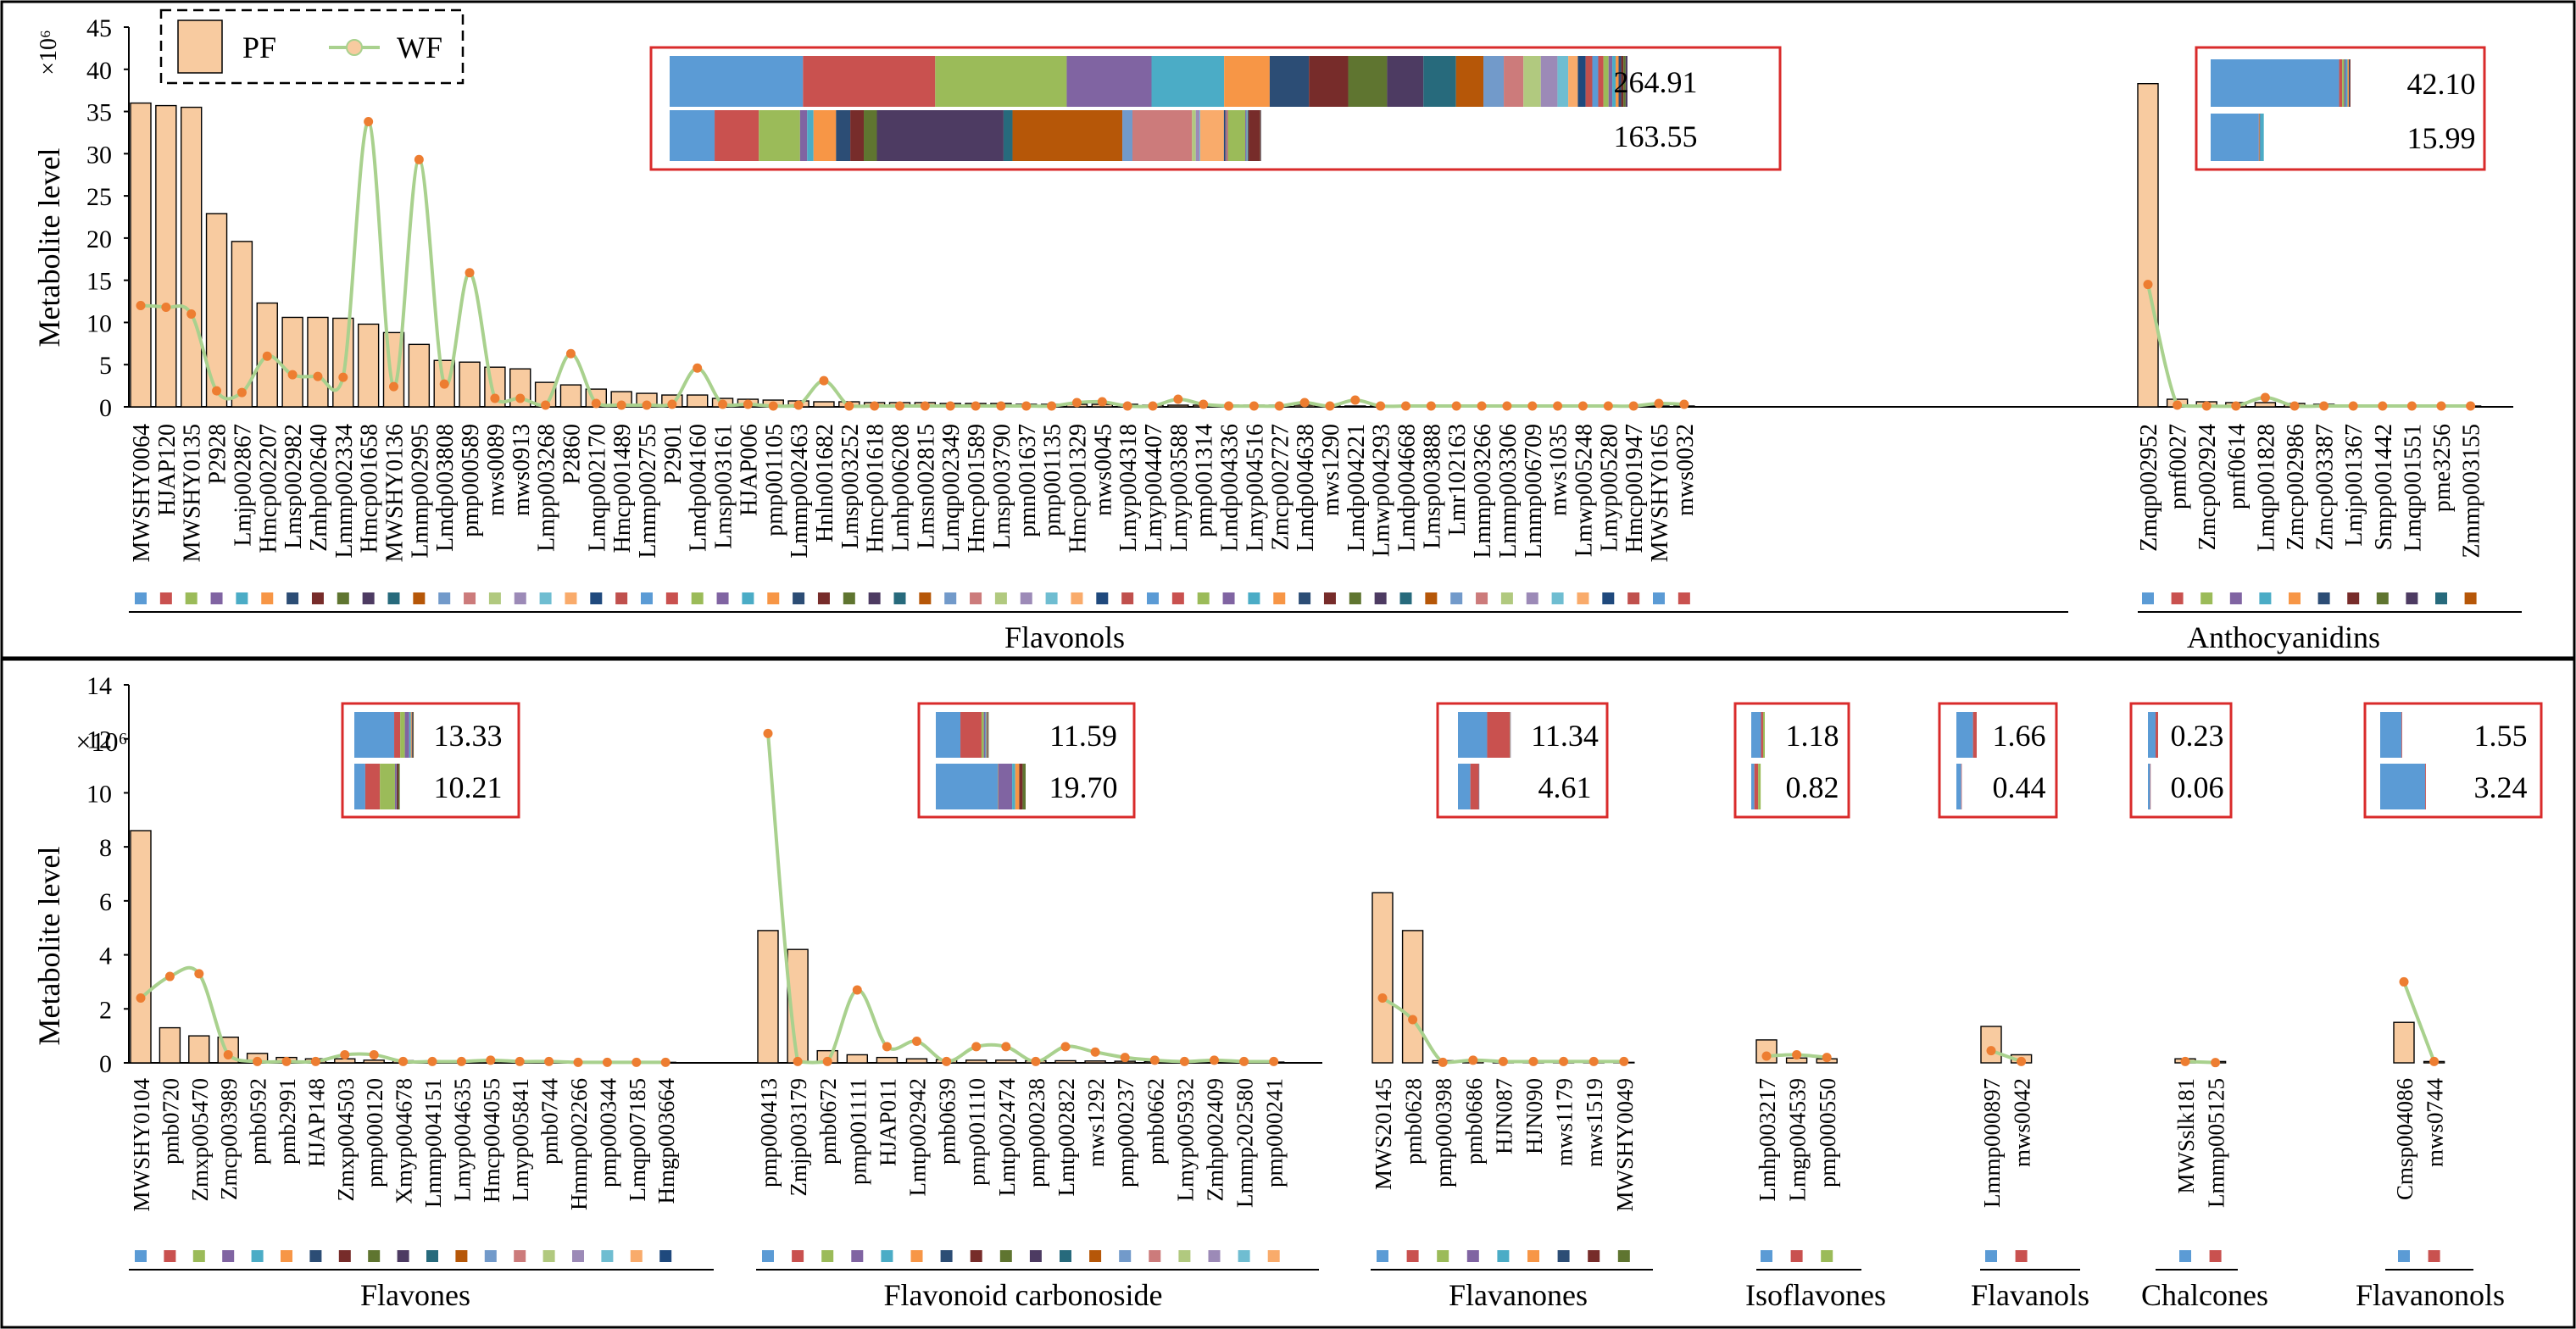 The height and width of the screenshot is (1329, 2576). Describe the element at coordinates (2413, 488) in the screenshot. I see `x-tick-label: Lmqp001551` at that location.